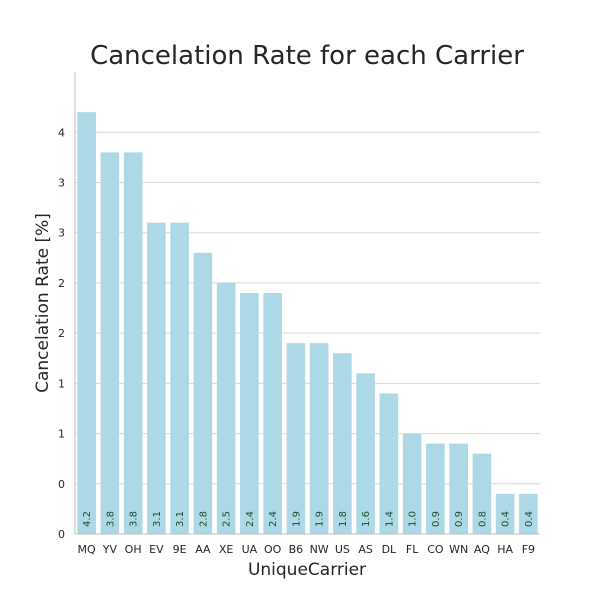 This screenshot has width=600, height=600. Describe the element at coordinates (227, 519) in the screenshot. I see `bar-value-label: 2.5` at that location.